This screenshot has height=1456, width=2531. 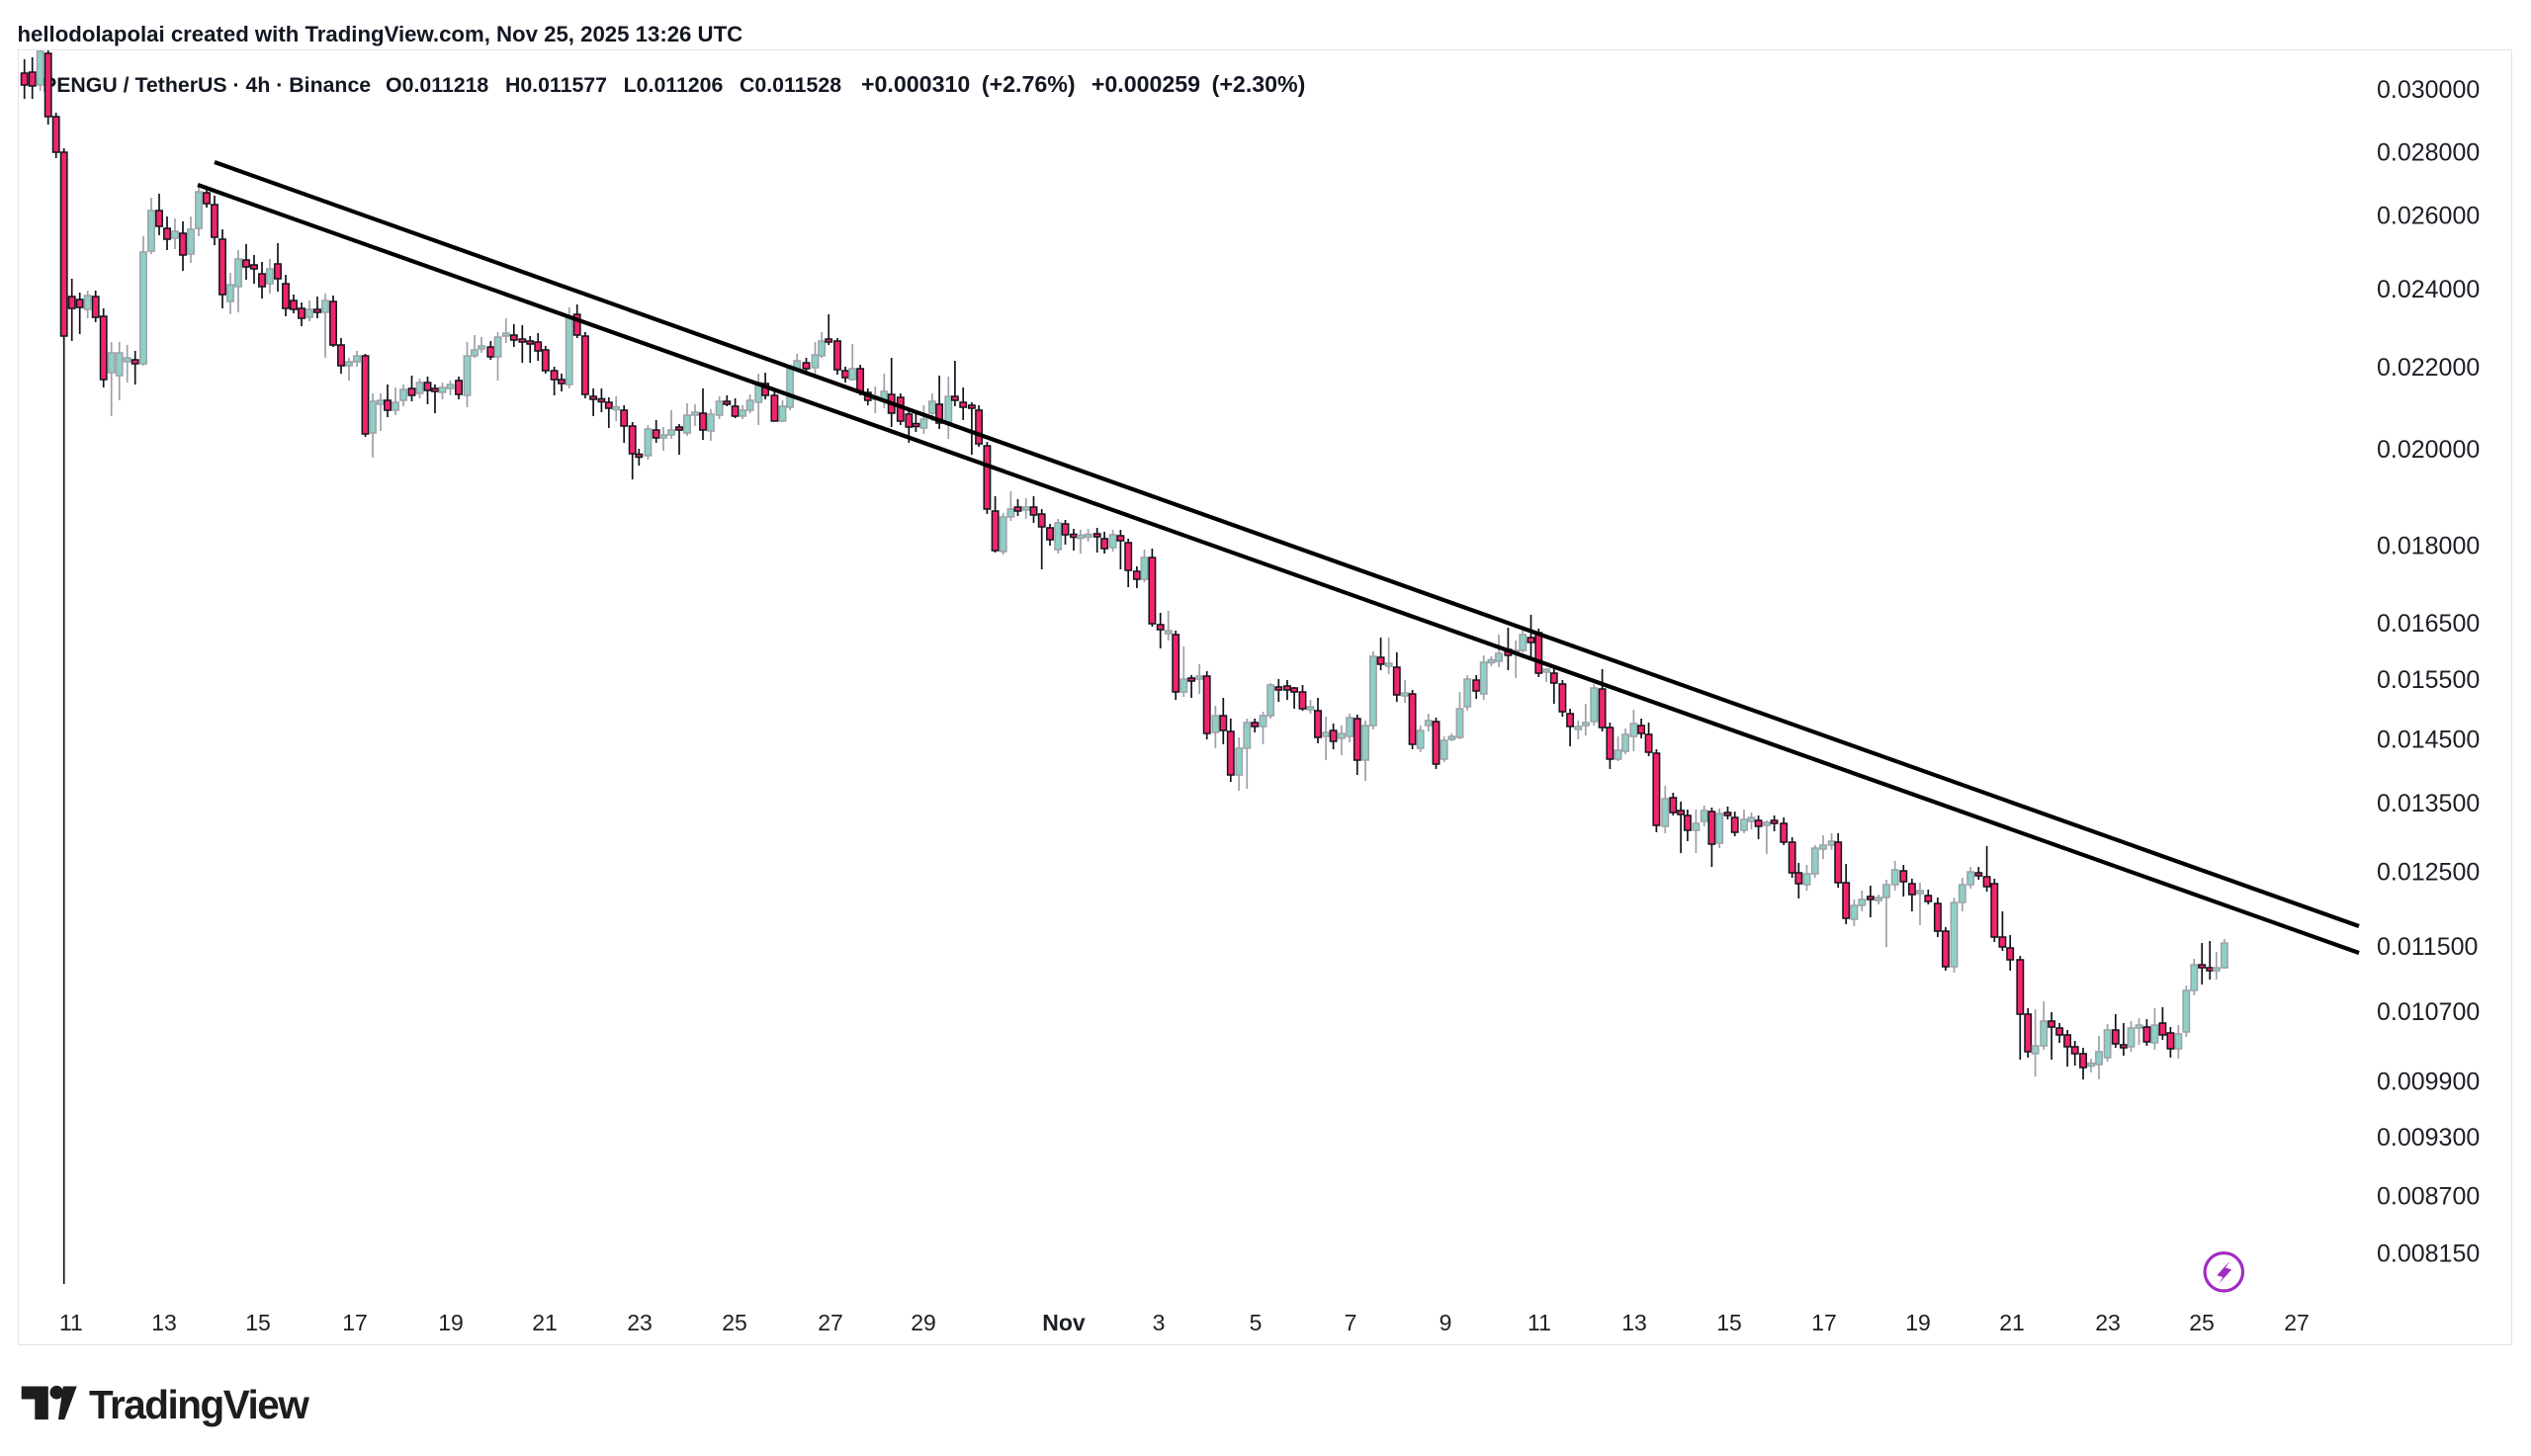 What do you see at coordinates (2428, 546) in the screenshot?
I see `svg-text: 0.018000` at bounding box center [2428, 546].